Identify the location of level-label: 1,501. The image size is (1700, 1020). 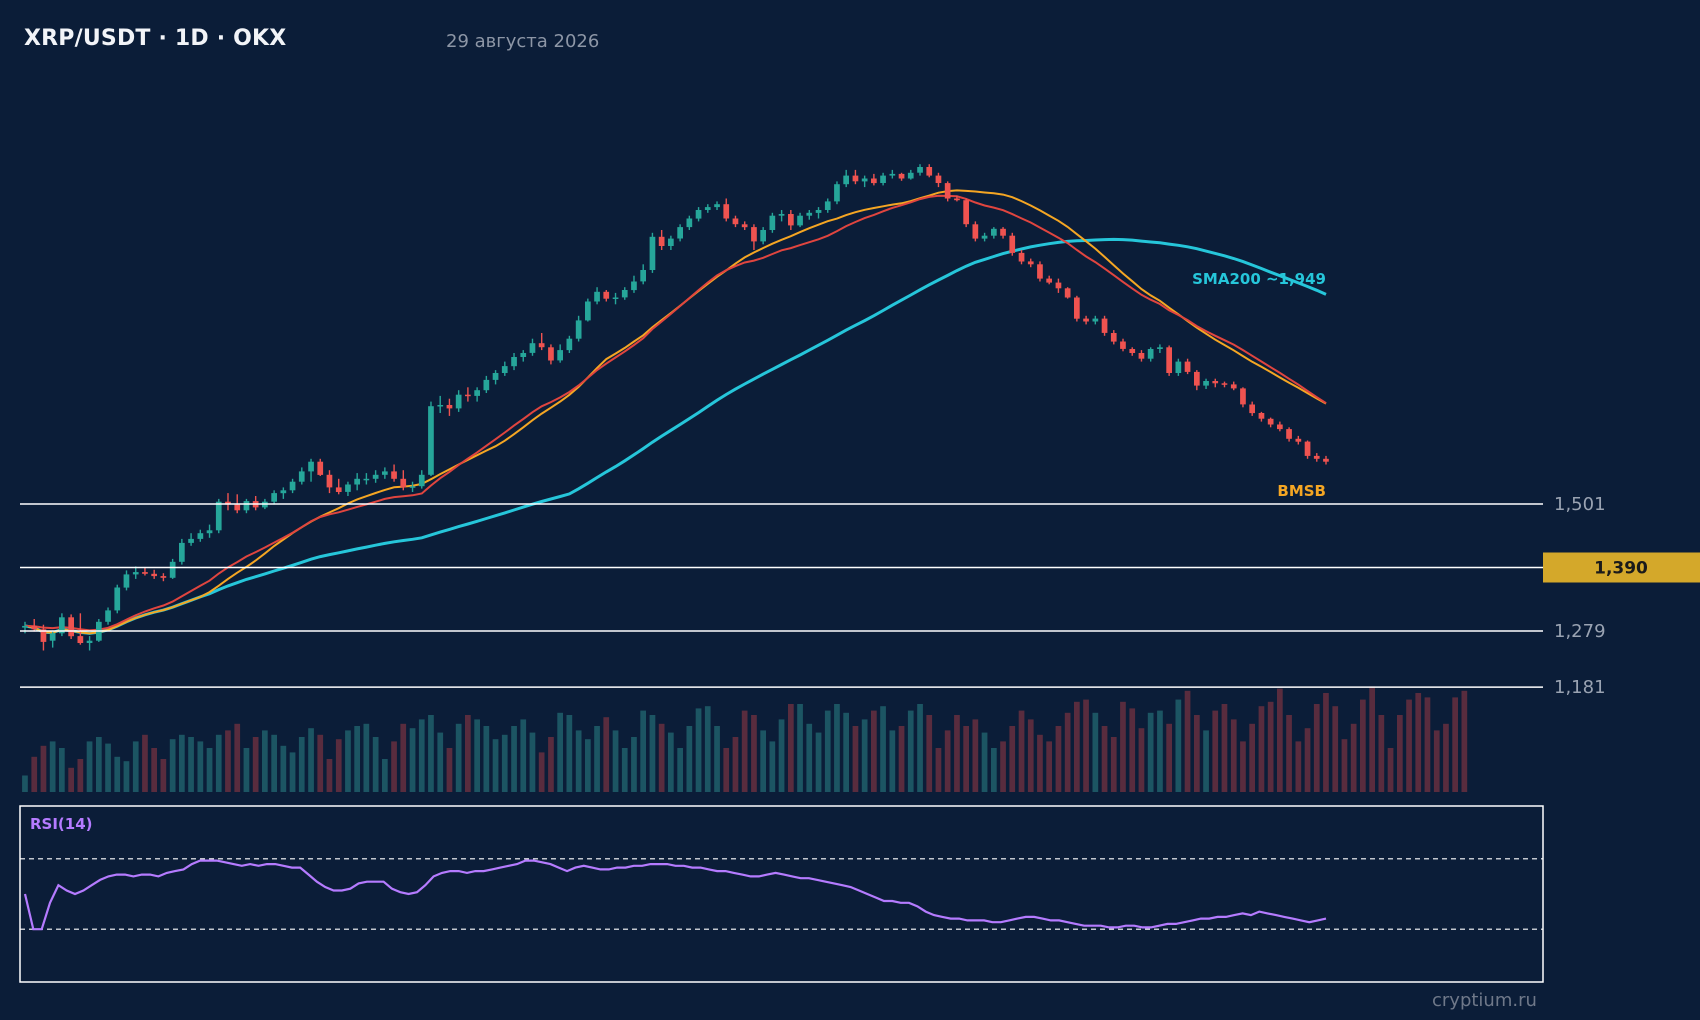
(1580, 504).